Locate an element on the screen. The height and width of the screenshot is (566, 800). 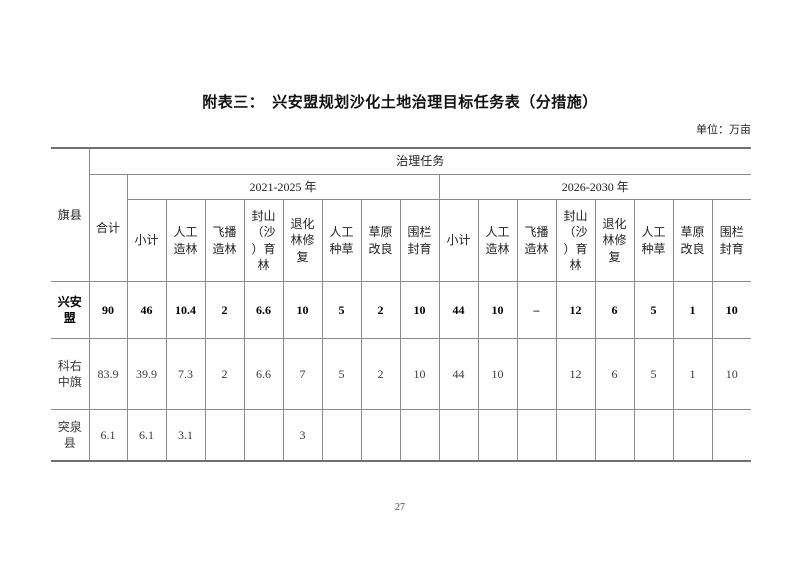
row-label: 科右中旗 is located at coordinates (70, 374).